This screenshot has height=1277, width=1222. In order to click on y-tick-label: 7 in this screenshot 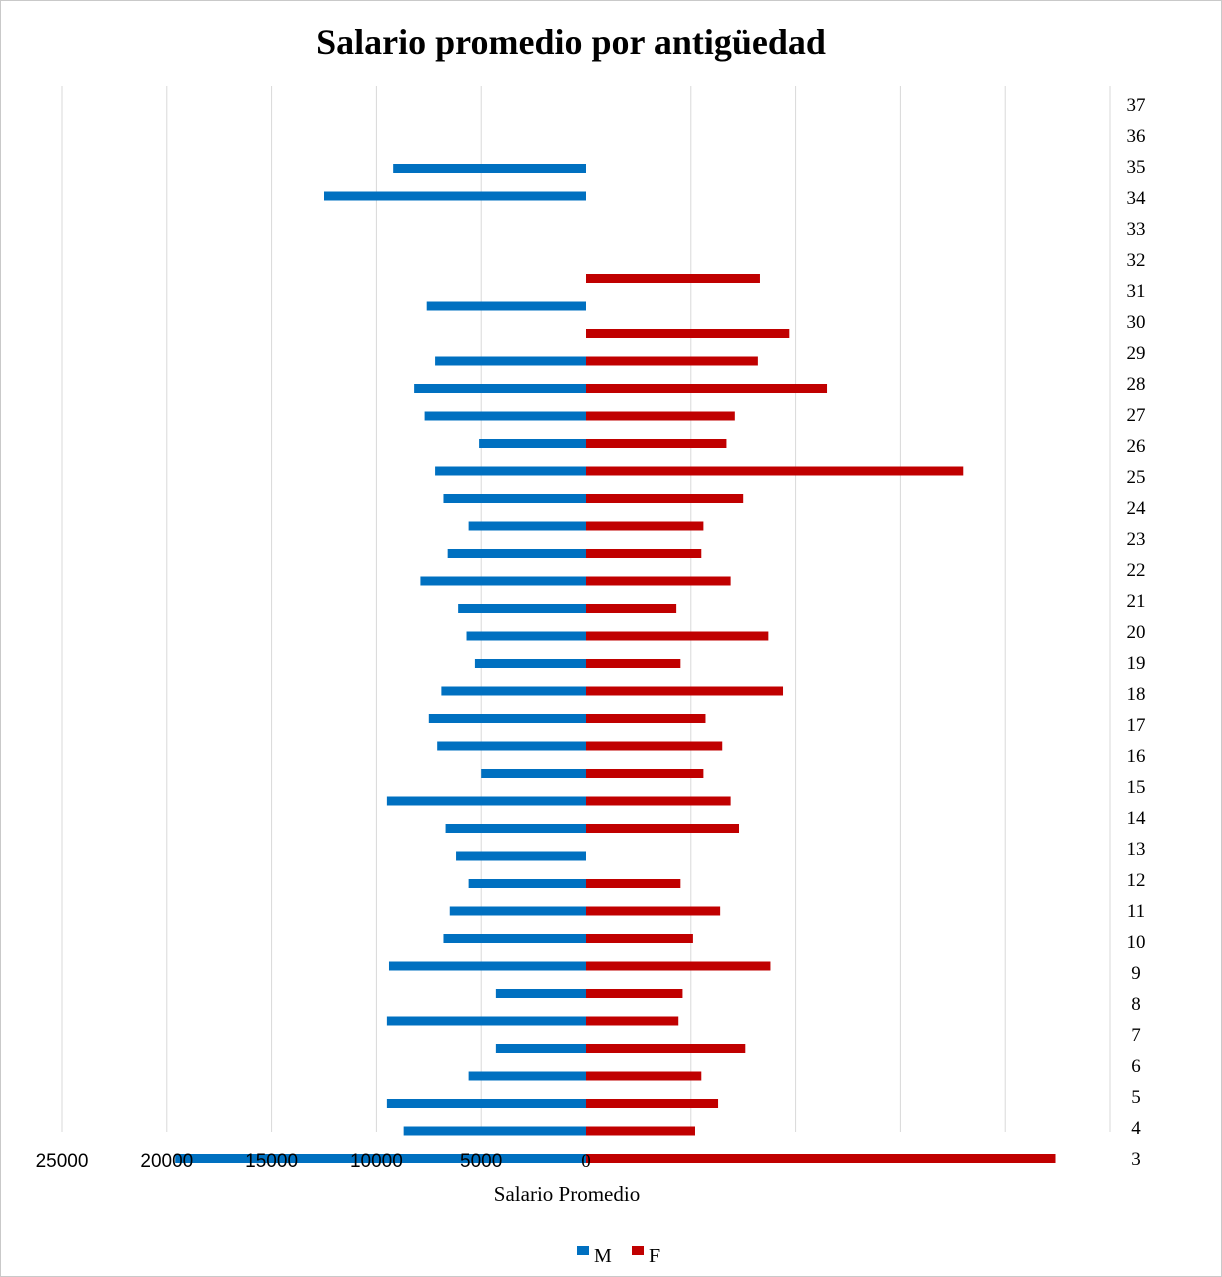, I will do `click(1136, 1035)`.